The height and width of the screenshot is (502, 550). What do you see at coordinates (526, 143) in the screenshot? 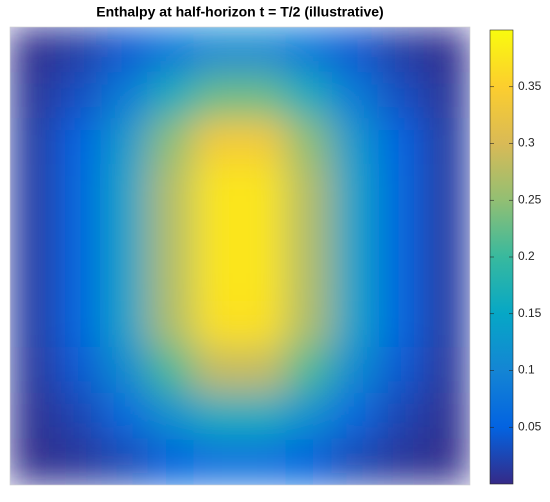
I see `colorbar-tick-label: 0.3` at bounding box center [526, 143].